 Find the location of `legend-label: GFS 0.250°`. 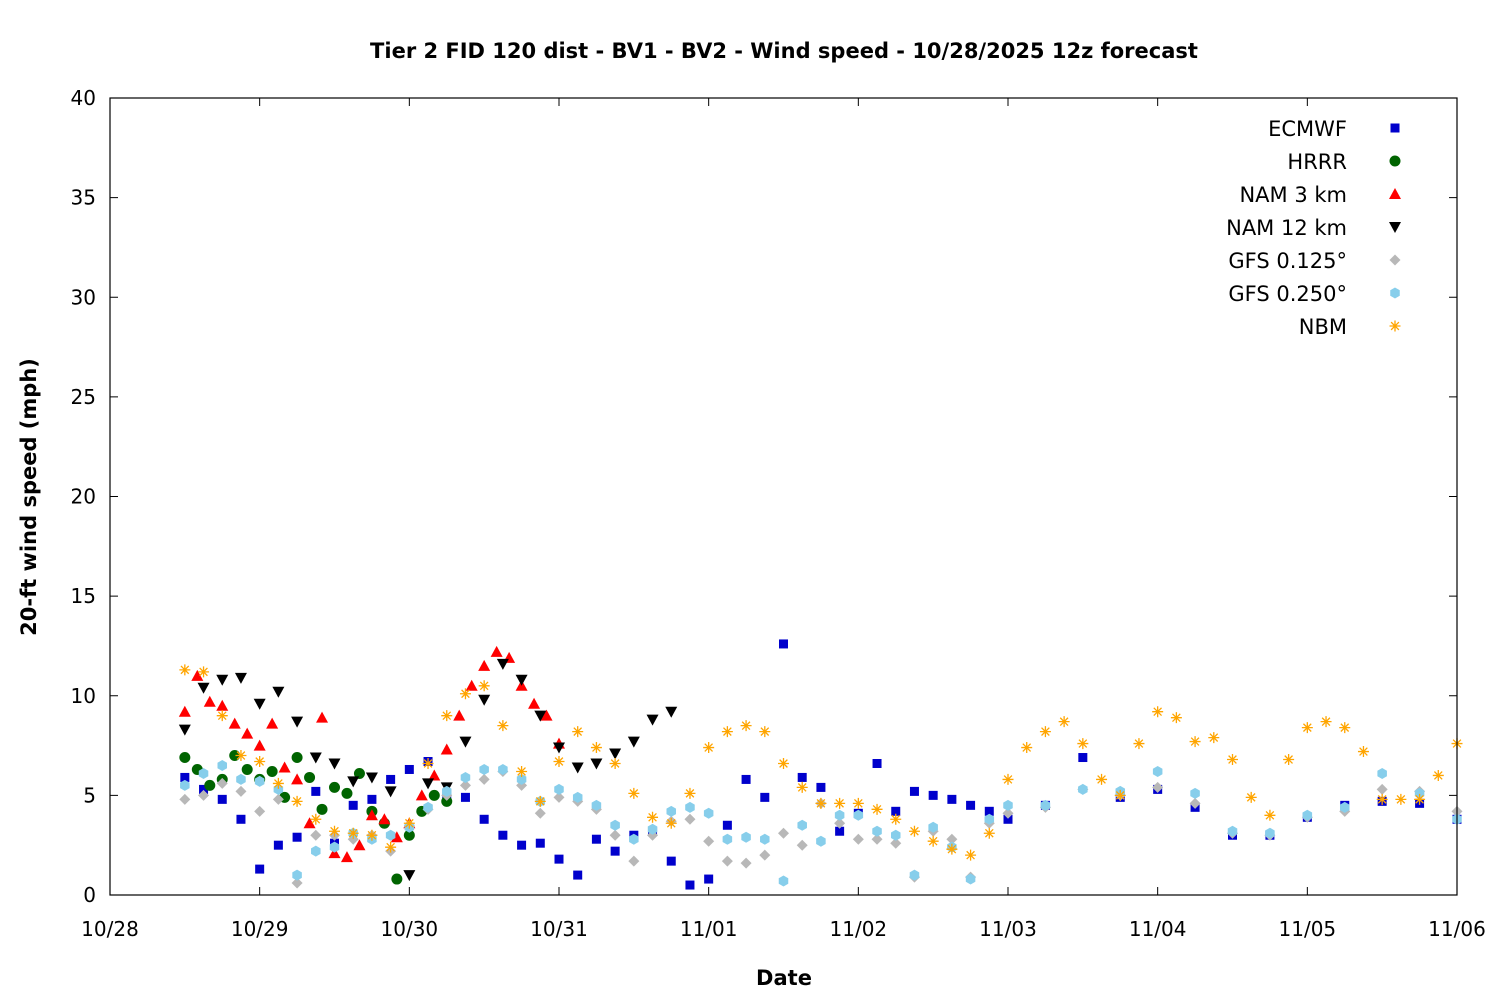

legend-label: GFS 0.250° is located at coordinates (1287, 294).